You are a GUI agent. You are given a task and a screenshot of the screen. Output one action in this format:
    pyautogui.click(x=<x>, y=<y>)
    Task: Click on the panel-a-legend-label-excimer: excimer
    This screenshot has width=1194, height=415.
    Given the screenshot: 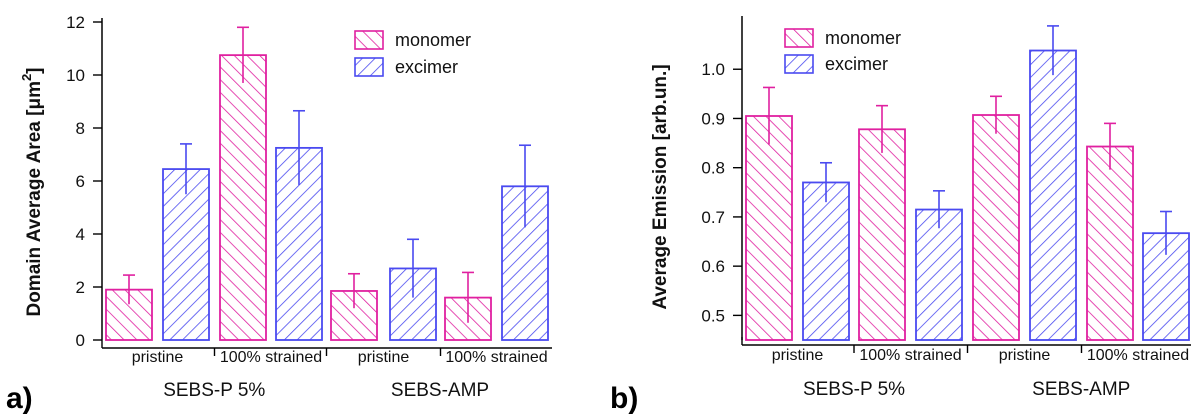 What is the action you would take?
    pyautogui.click(x=426, y=67)
    